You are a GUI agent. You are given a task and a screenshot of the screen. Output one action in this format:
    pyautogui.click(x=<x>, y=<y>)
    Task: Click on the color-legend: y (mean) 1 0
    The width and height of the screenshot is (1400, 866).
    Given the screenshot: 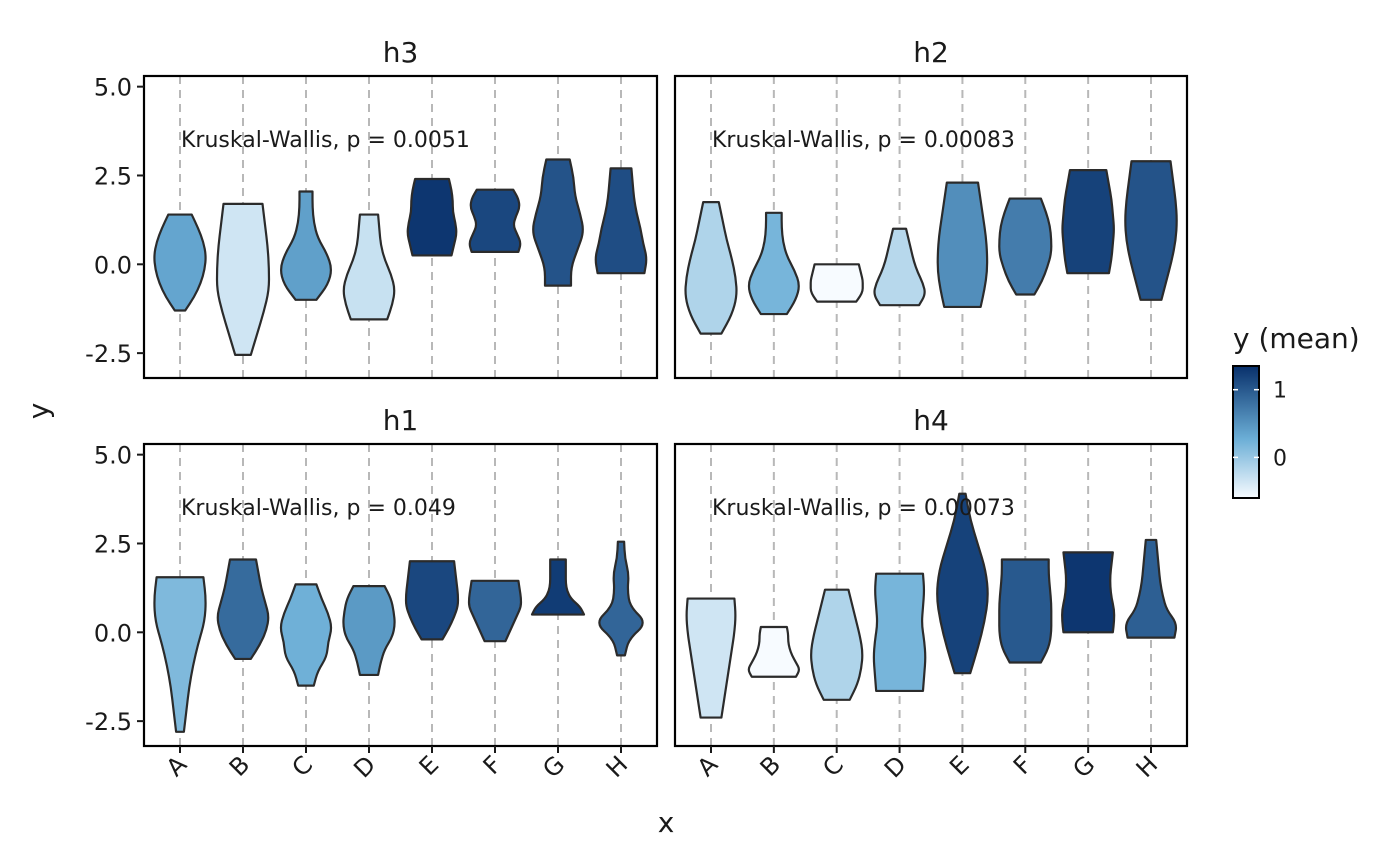 What is the action you would take?
    pyautogui.click(x=1296, y=410)
    